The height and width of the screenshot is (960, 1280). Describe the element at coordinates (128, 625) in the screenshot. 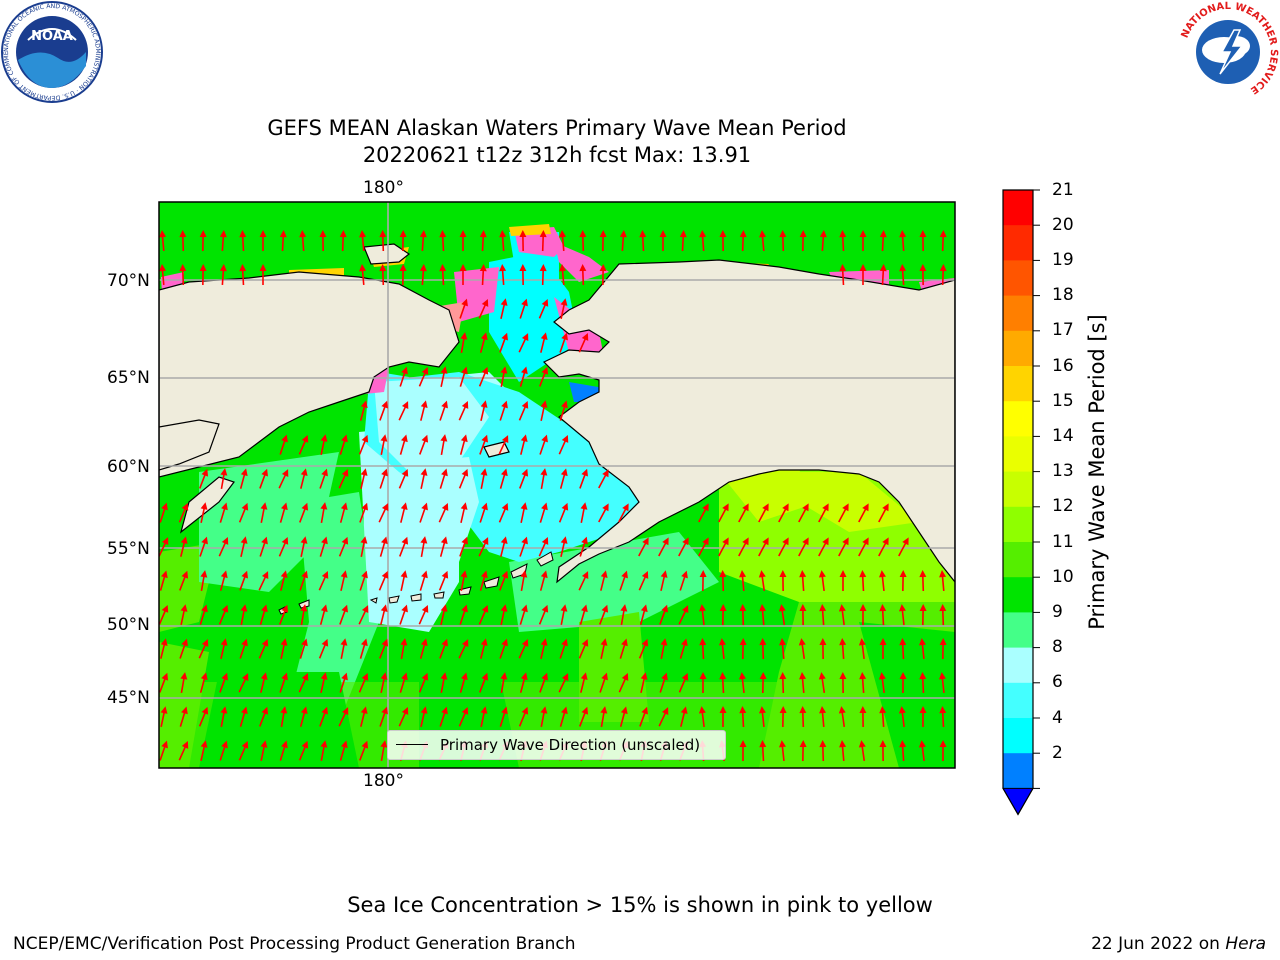

I see `lat-label-50: 50°N` at that location.